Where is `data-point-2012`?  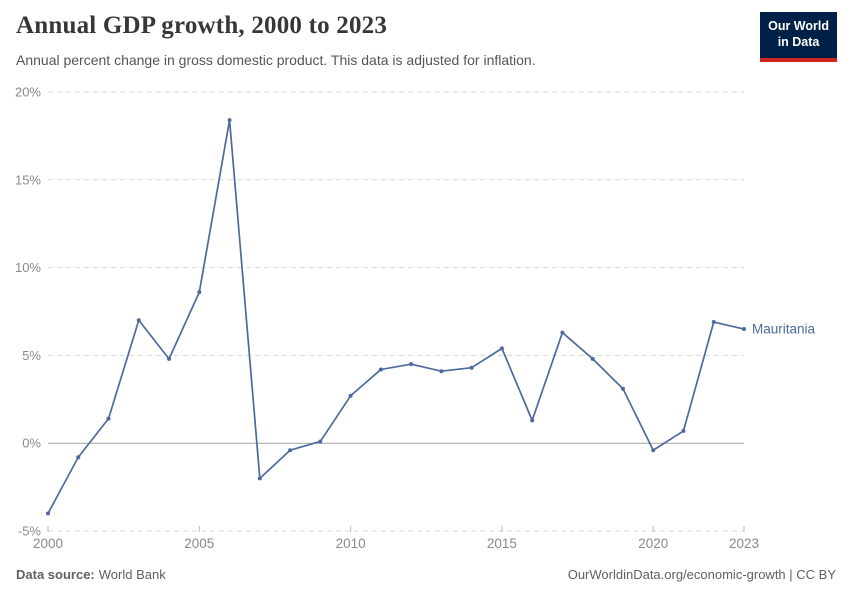
data-point-2012 is located at coordinates (411, 364).